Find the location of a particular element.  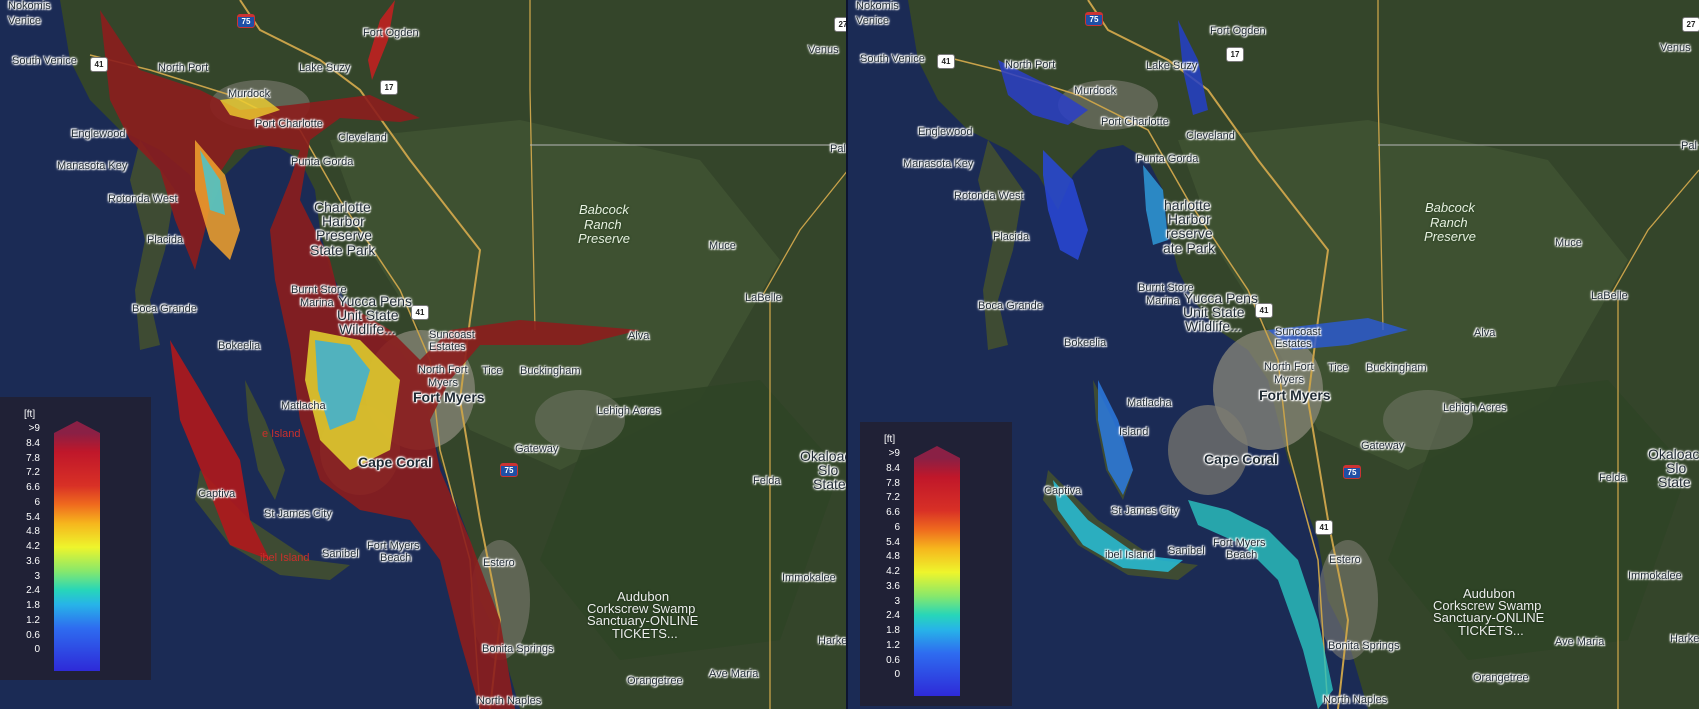

place-label: Manasota Key is located at coordinates (938, 164).